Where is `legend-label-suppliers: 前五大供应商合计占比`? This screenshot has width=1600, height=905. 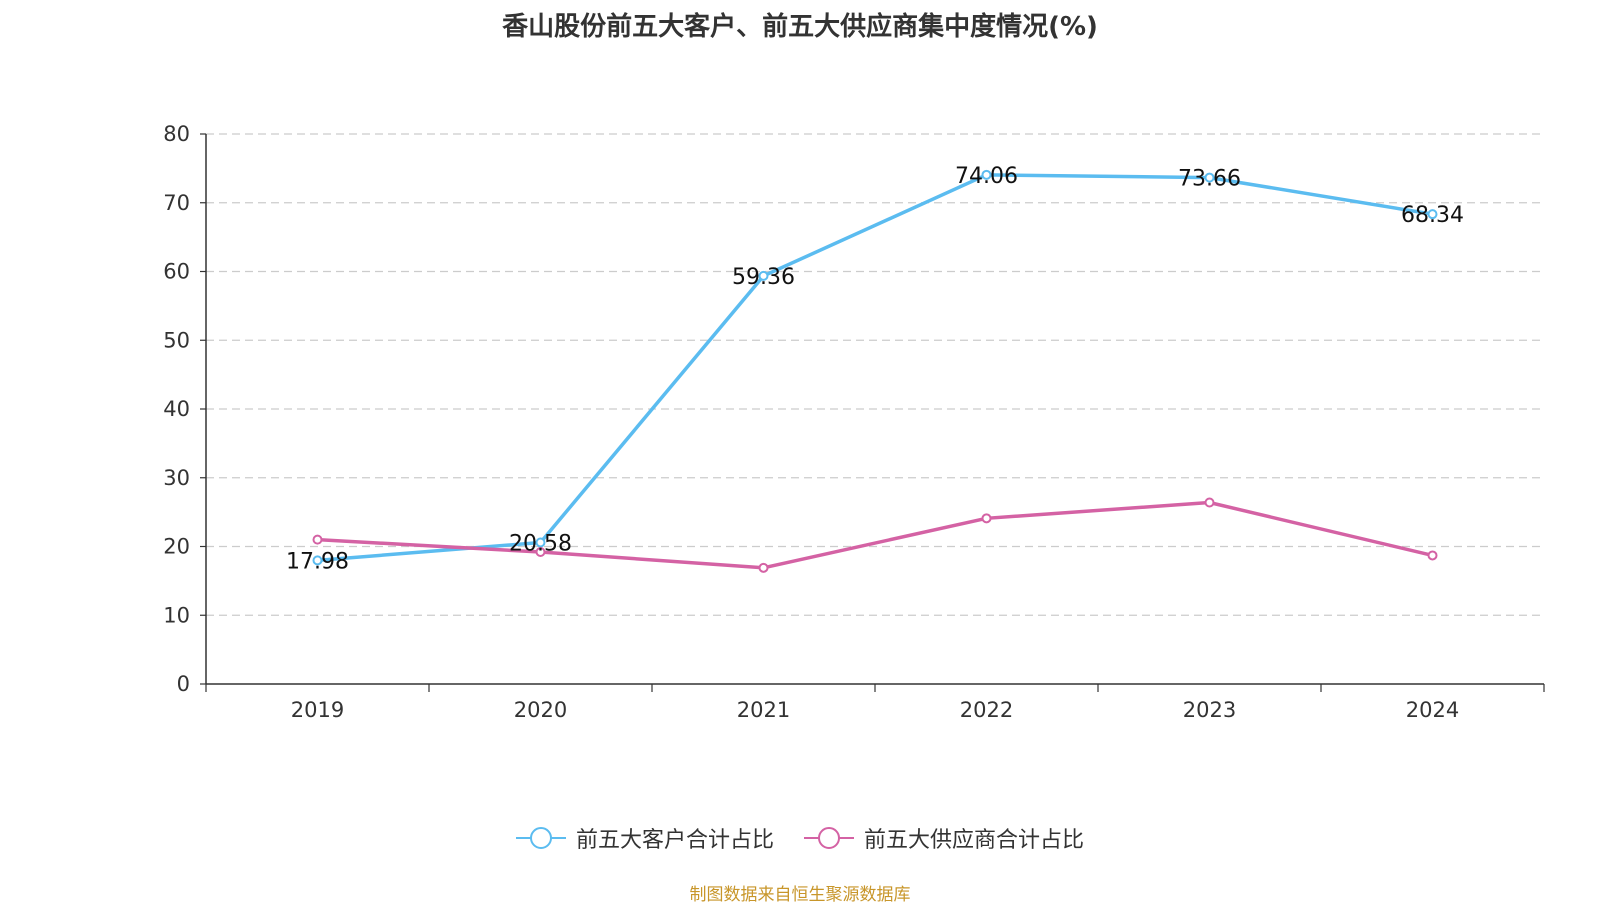 legend-label-suppliers: 前五大供应商合计占比 is located at coordinates (974, 840).